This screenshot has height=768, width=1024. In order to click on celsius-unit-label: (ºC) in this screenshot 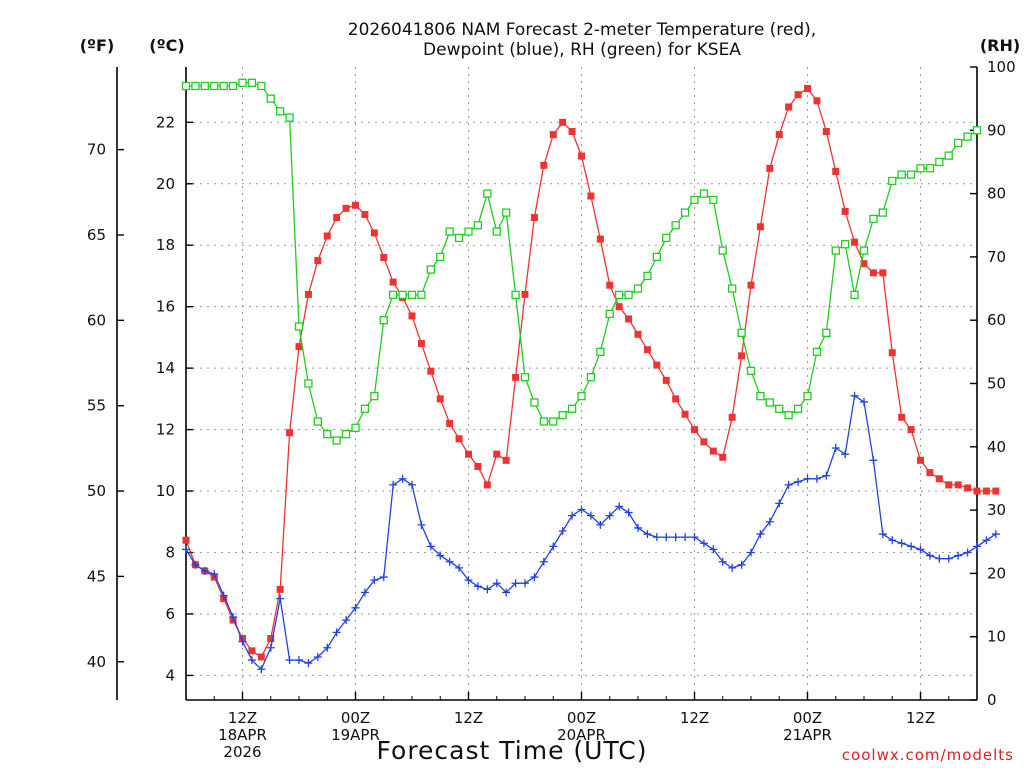, I will do `click(166, 45)`.